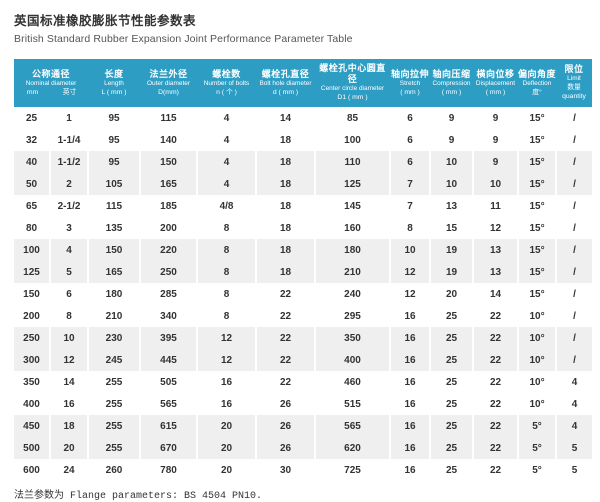 This screenshot has width=600, height=502. I want to click on col-header-limit: 限位 Limit 数量 quantity, so click(574, 83).